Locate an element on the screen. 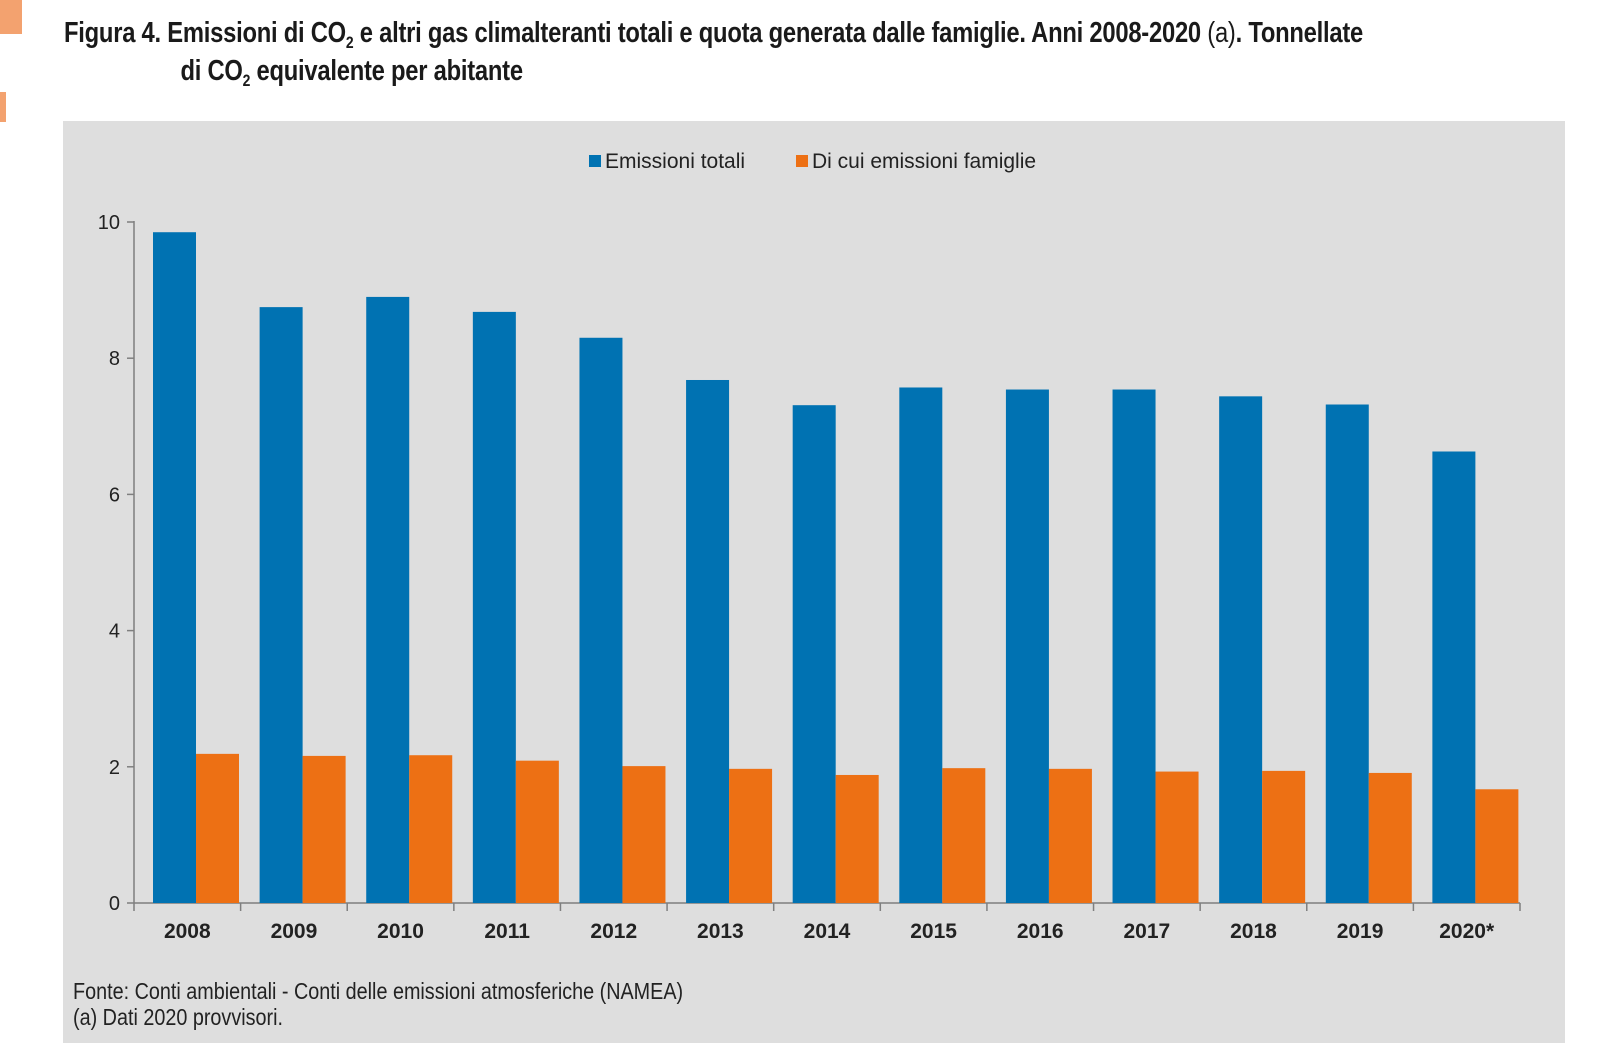 The width and height of the screenshot is (1617, 1060). y-tick-label: 8 is located at coordinates (114, 359).